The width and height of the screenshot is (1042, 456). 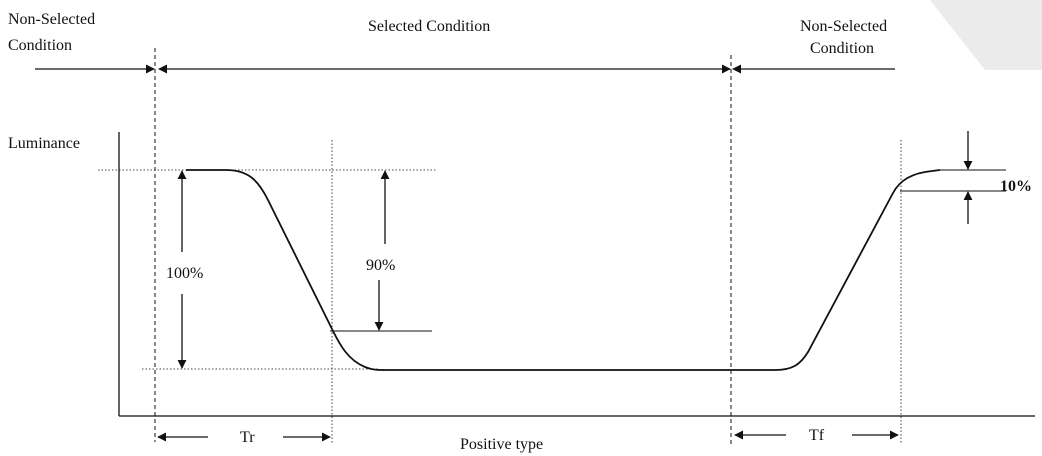 What do you see at coordinates (44, 143) in the screenshot?
I see `luminance-axis-label: Luminance` at bounding box center [44, 143].